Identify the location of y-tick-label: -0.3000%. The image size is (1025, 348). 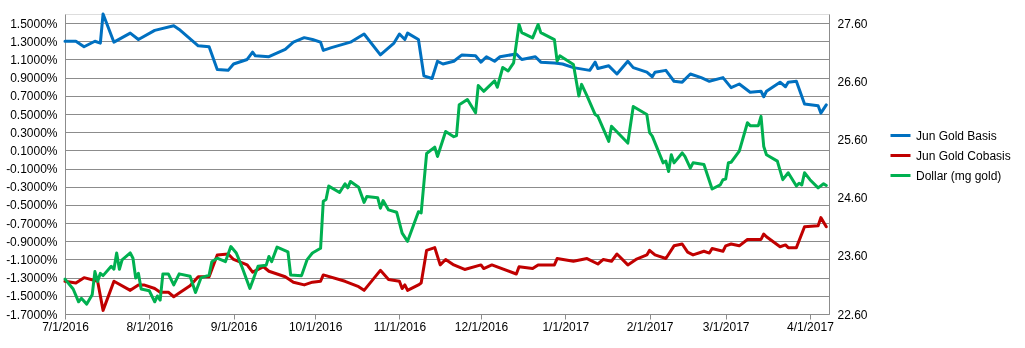
(32, 187).